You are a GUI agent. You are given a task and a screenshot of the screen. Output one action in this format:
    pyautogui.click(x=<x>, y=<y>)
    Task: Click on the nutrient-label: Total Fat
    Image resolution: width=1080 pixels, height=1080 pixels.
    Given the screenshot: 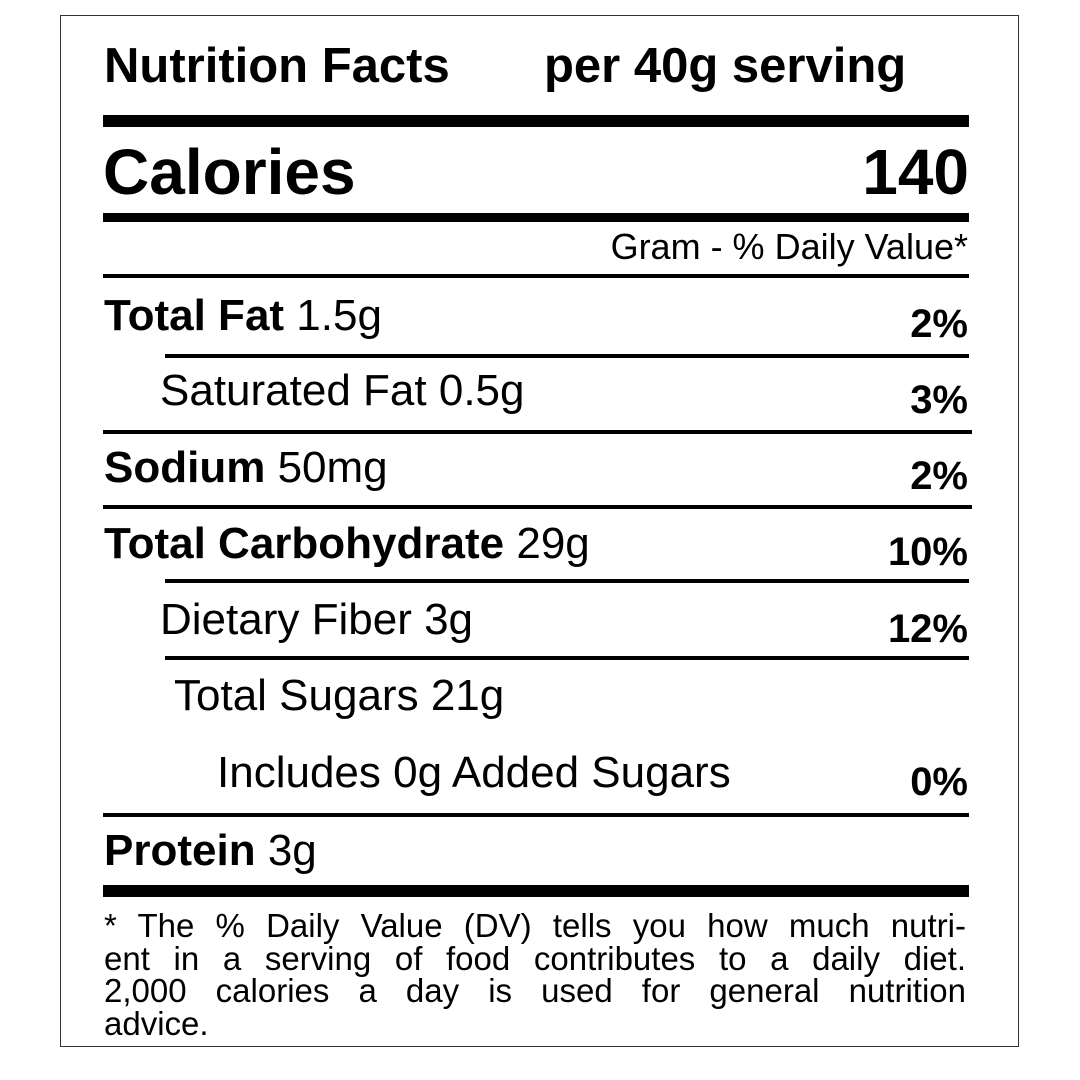 What is the action you would take?
    pyautogui.click(x=194, y=315)
    